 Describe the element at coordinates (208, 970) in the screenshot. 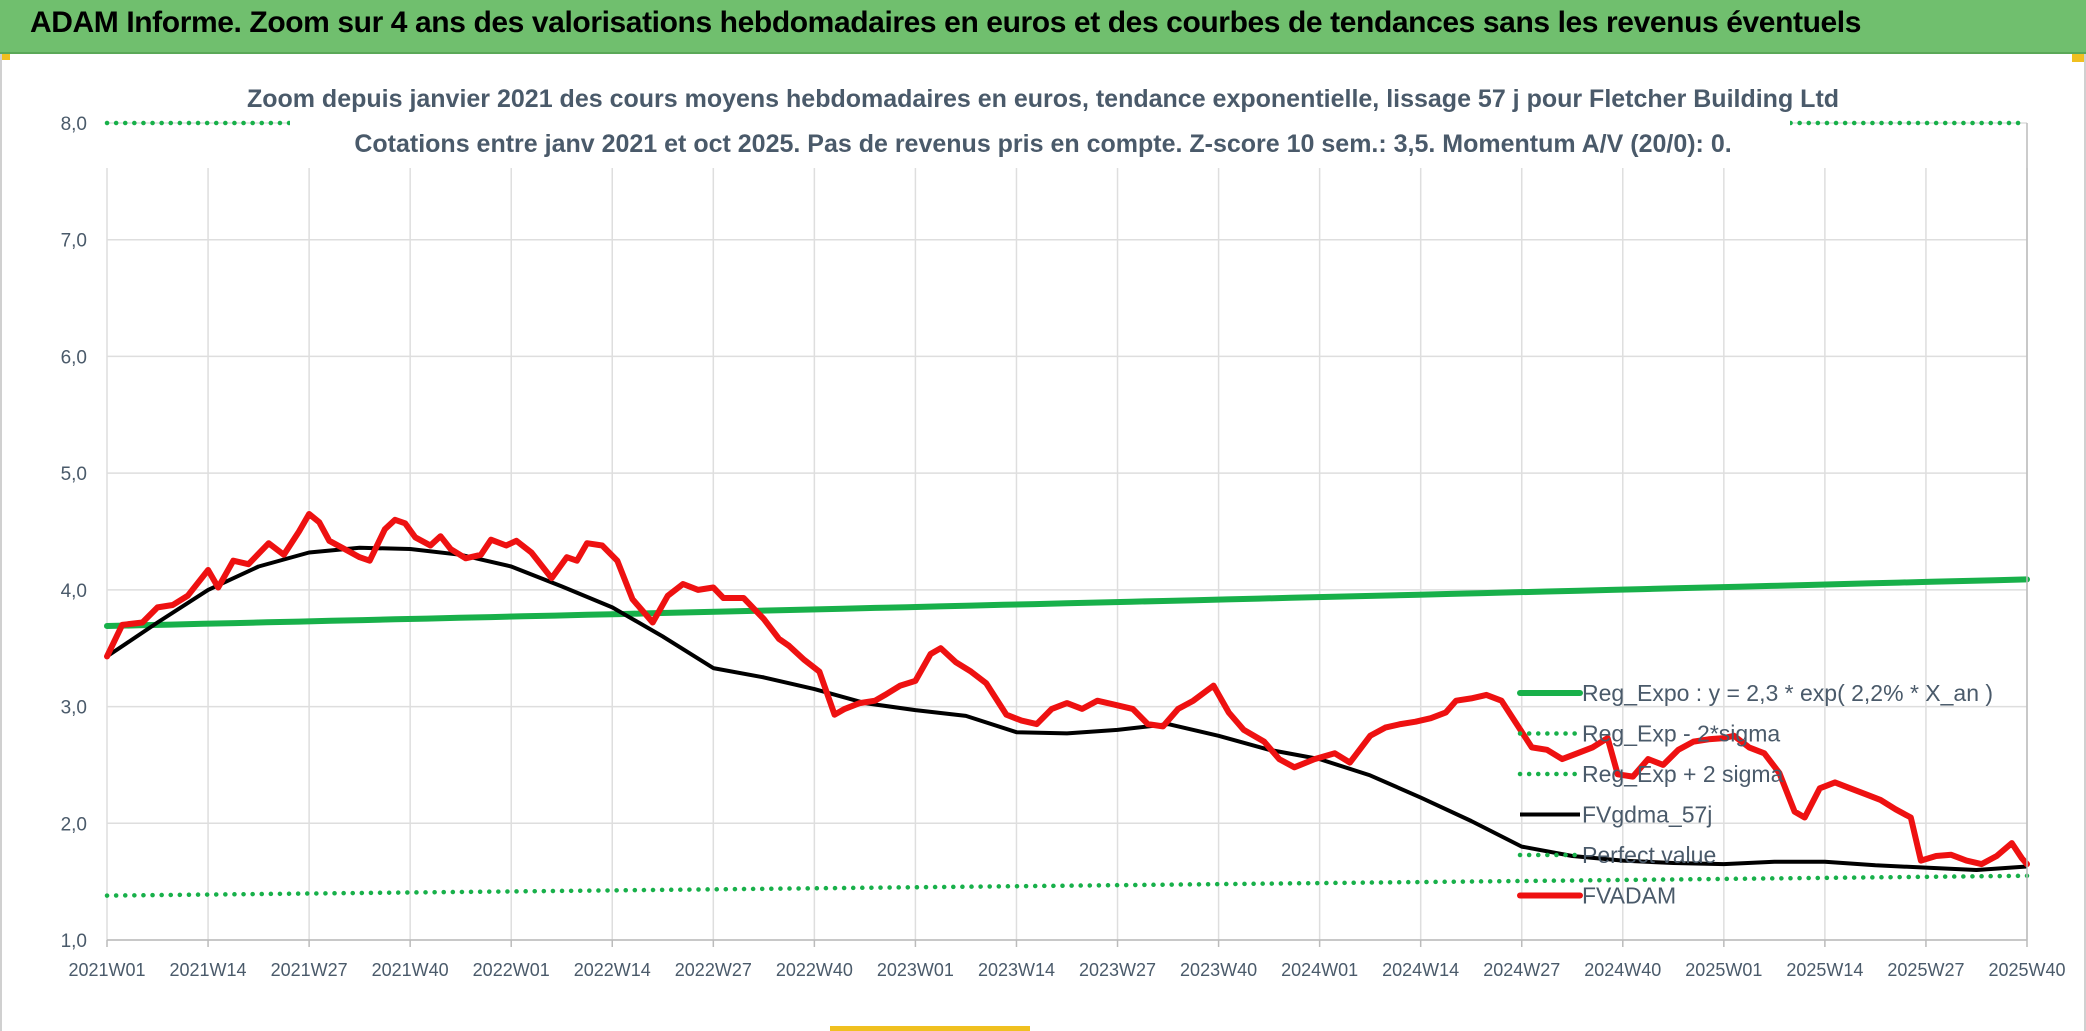

I see `x-tick-label: 2021W14` at that location.